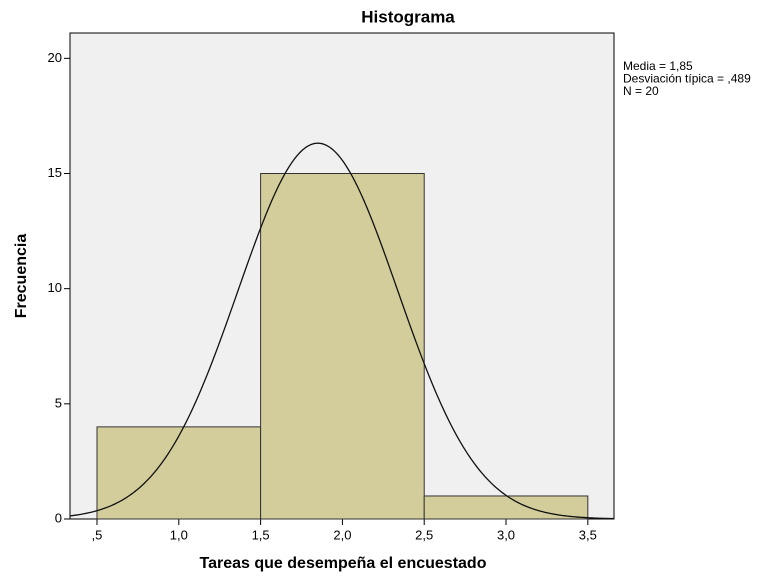  I want to click on y-tick-label: 15, so click(55, 172).